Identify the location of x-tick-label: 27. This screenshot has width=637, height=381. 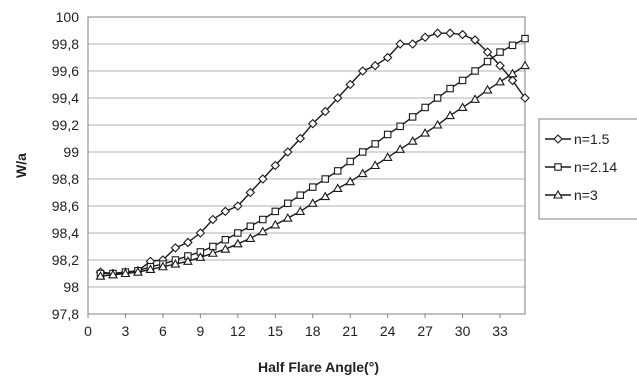
(425, 331).